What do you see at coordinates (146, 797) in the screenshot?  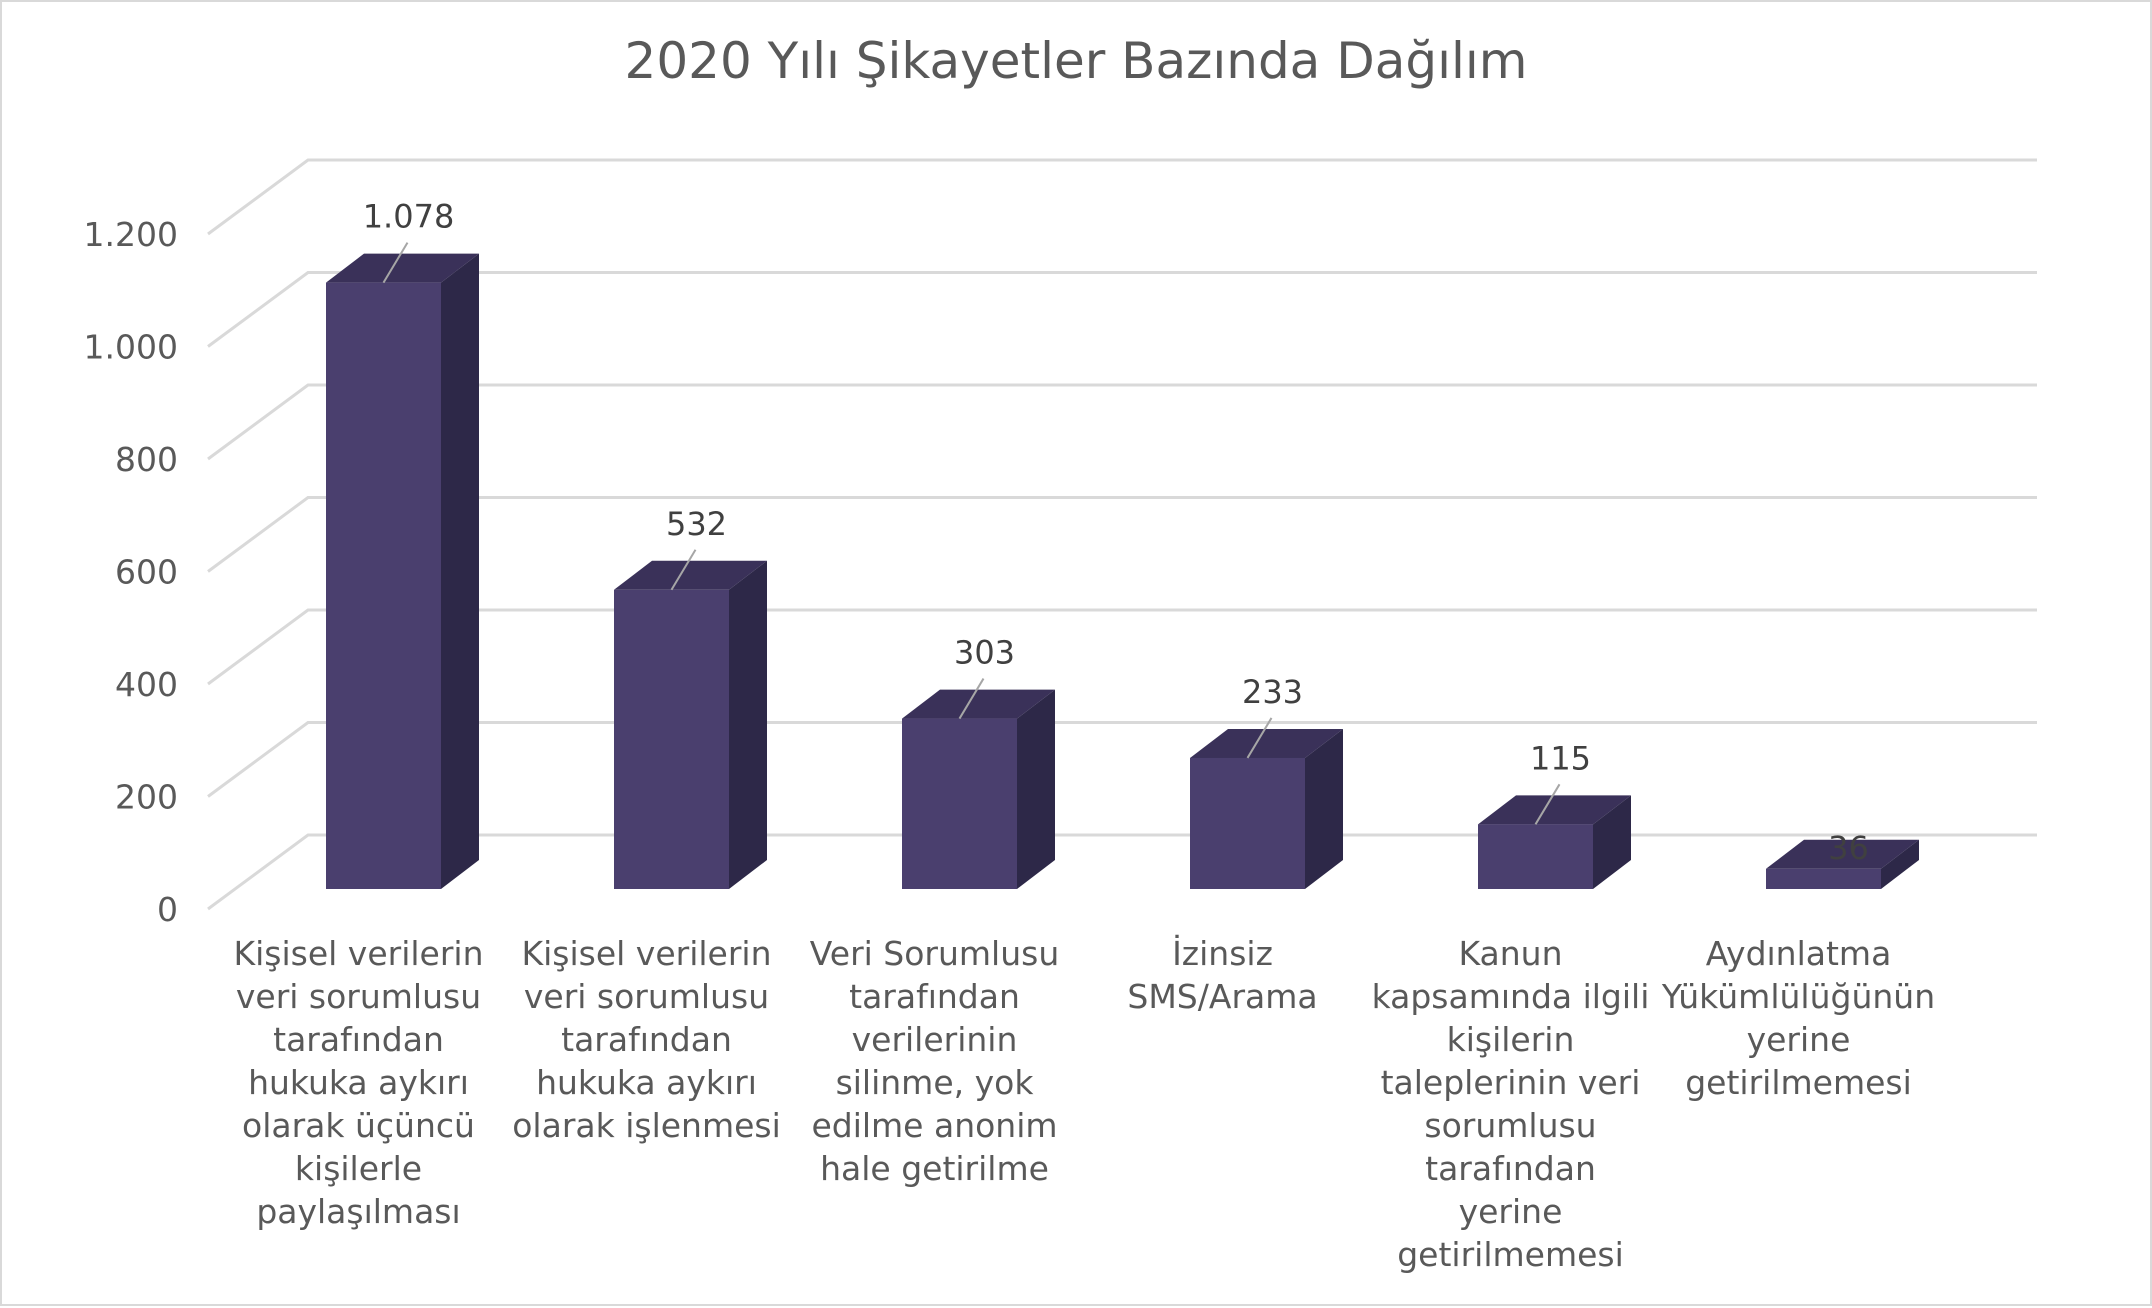 I see `y-tick-label: 200` at bounding box center [146, 797].